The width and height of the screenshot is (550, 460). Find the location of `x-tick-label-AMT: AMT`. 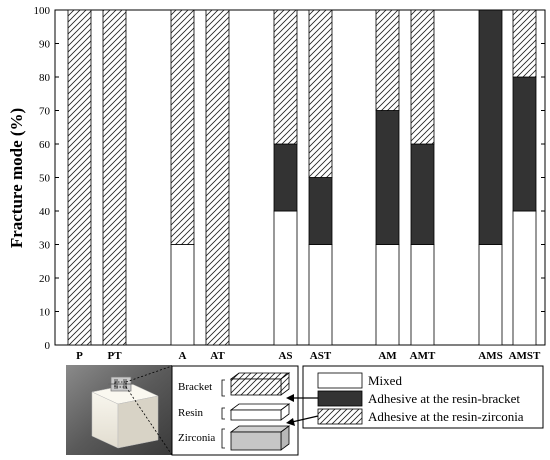

x-tick-label-AMT: AMT is located at coordinates (423, 356).